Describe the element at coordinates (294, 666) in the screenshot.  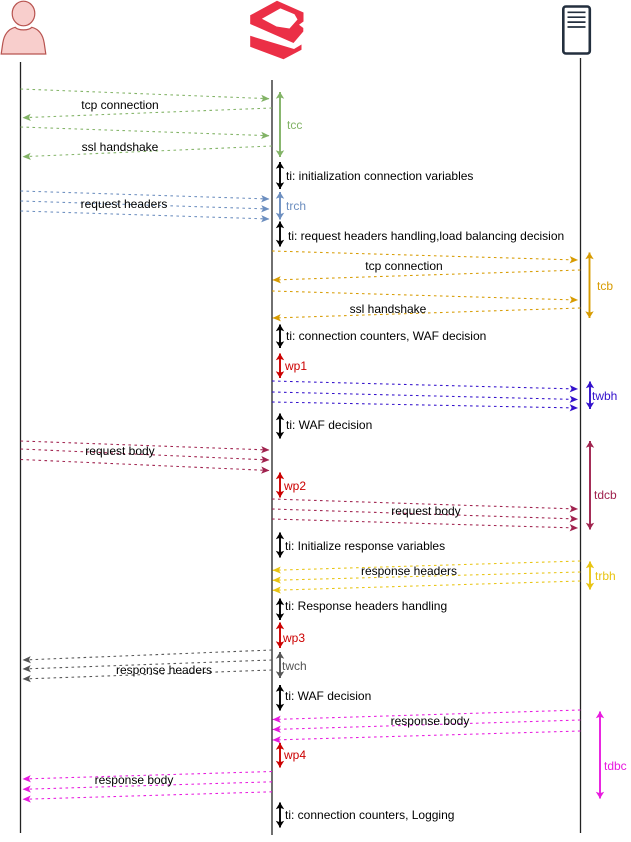
I see `svg-text: twch` at that location.